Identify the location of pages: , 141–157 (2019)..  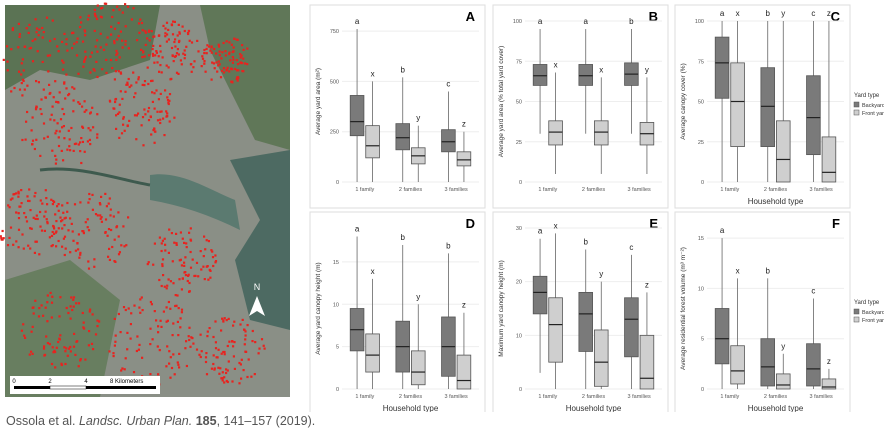
(266, 421).